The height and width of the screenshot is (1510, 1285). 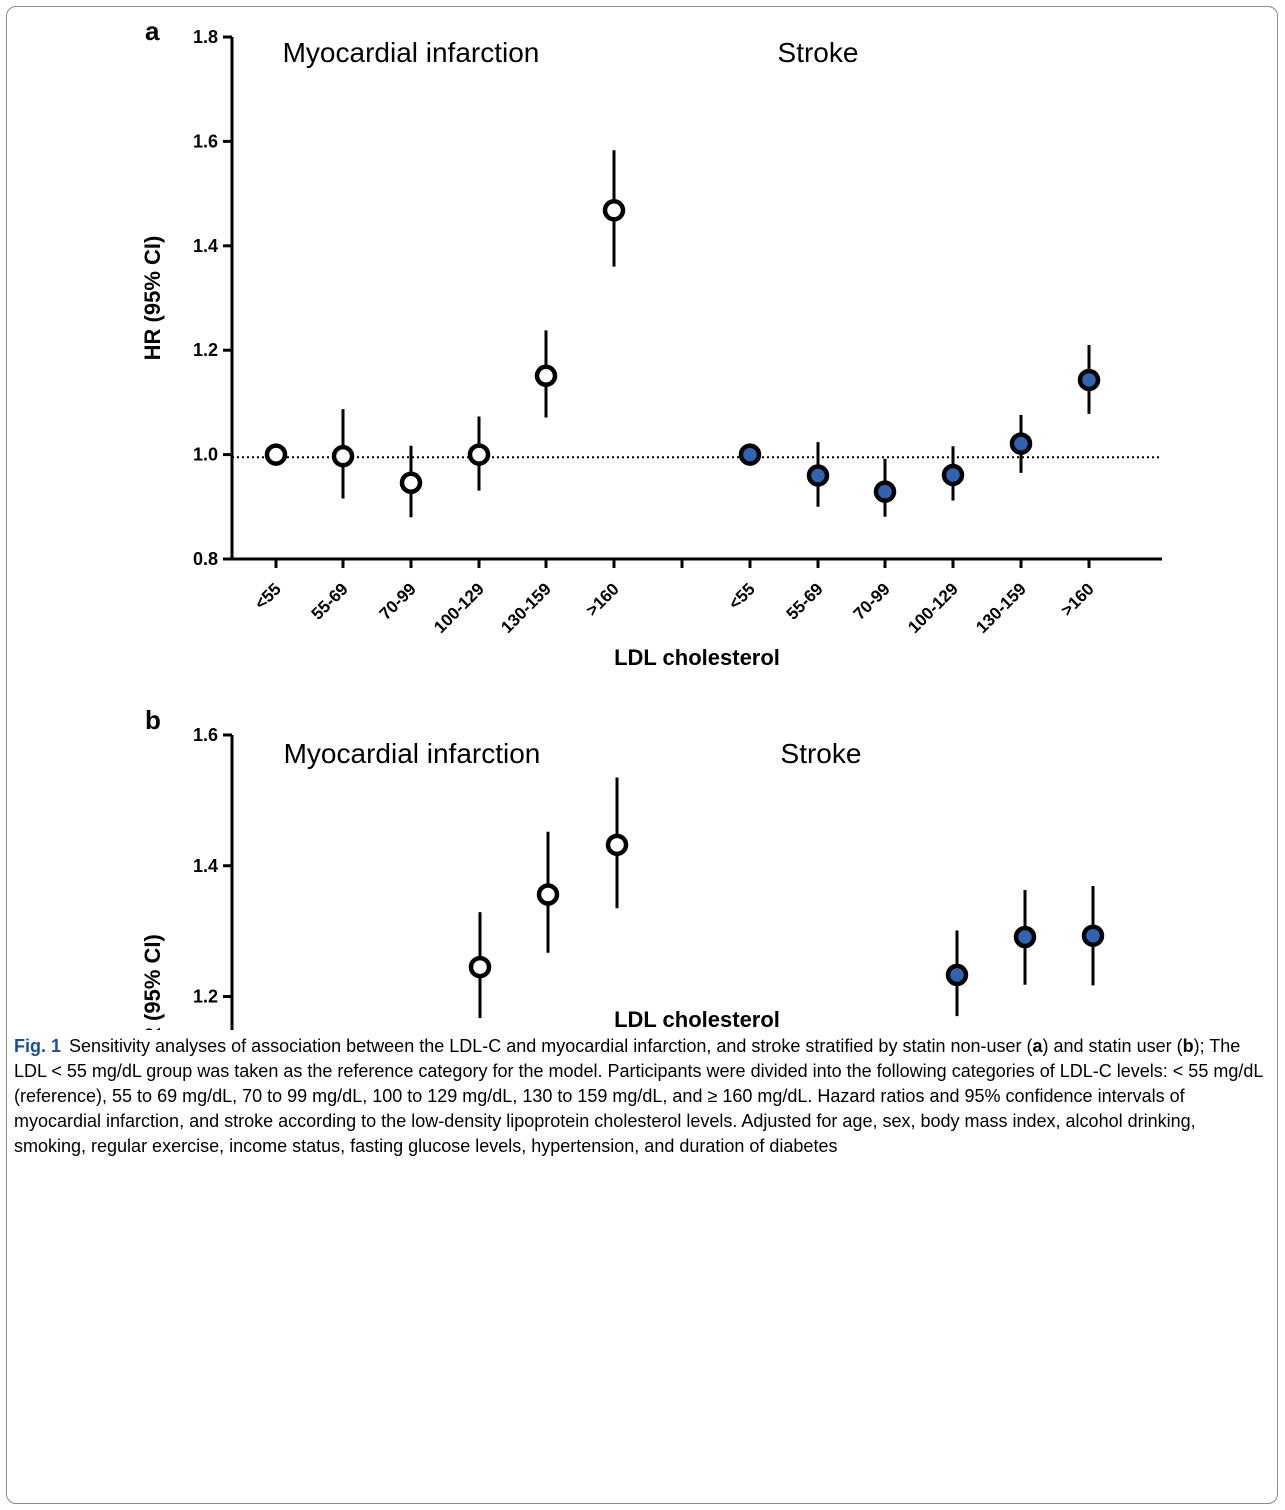 What do you see at coordinates (205, 37) in the screenshot?
I see `panel-a-y-tick-label: 1.8` at bounding box center [205, 37].